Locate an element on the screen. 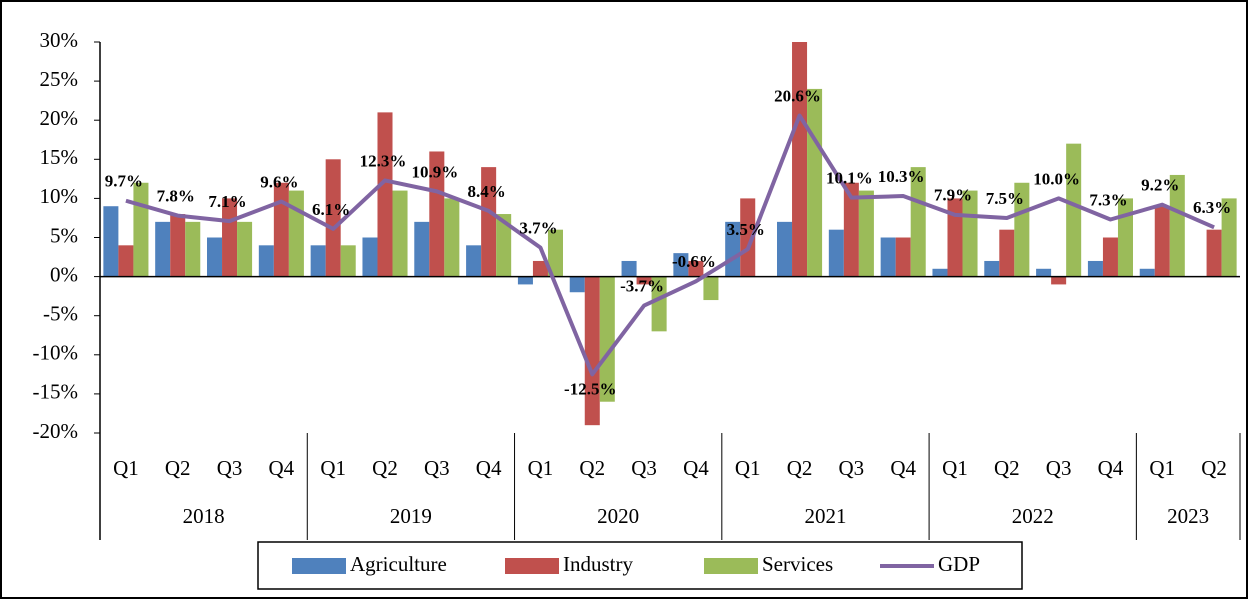 The height and width of the screenshot is (604, 1248). y-tick-label: -5% is located at coordinates (60, 314).